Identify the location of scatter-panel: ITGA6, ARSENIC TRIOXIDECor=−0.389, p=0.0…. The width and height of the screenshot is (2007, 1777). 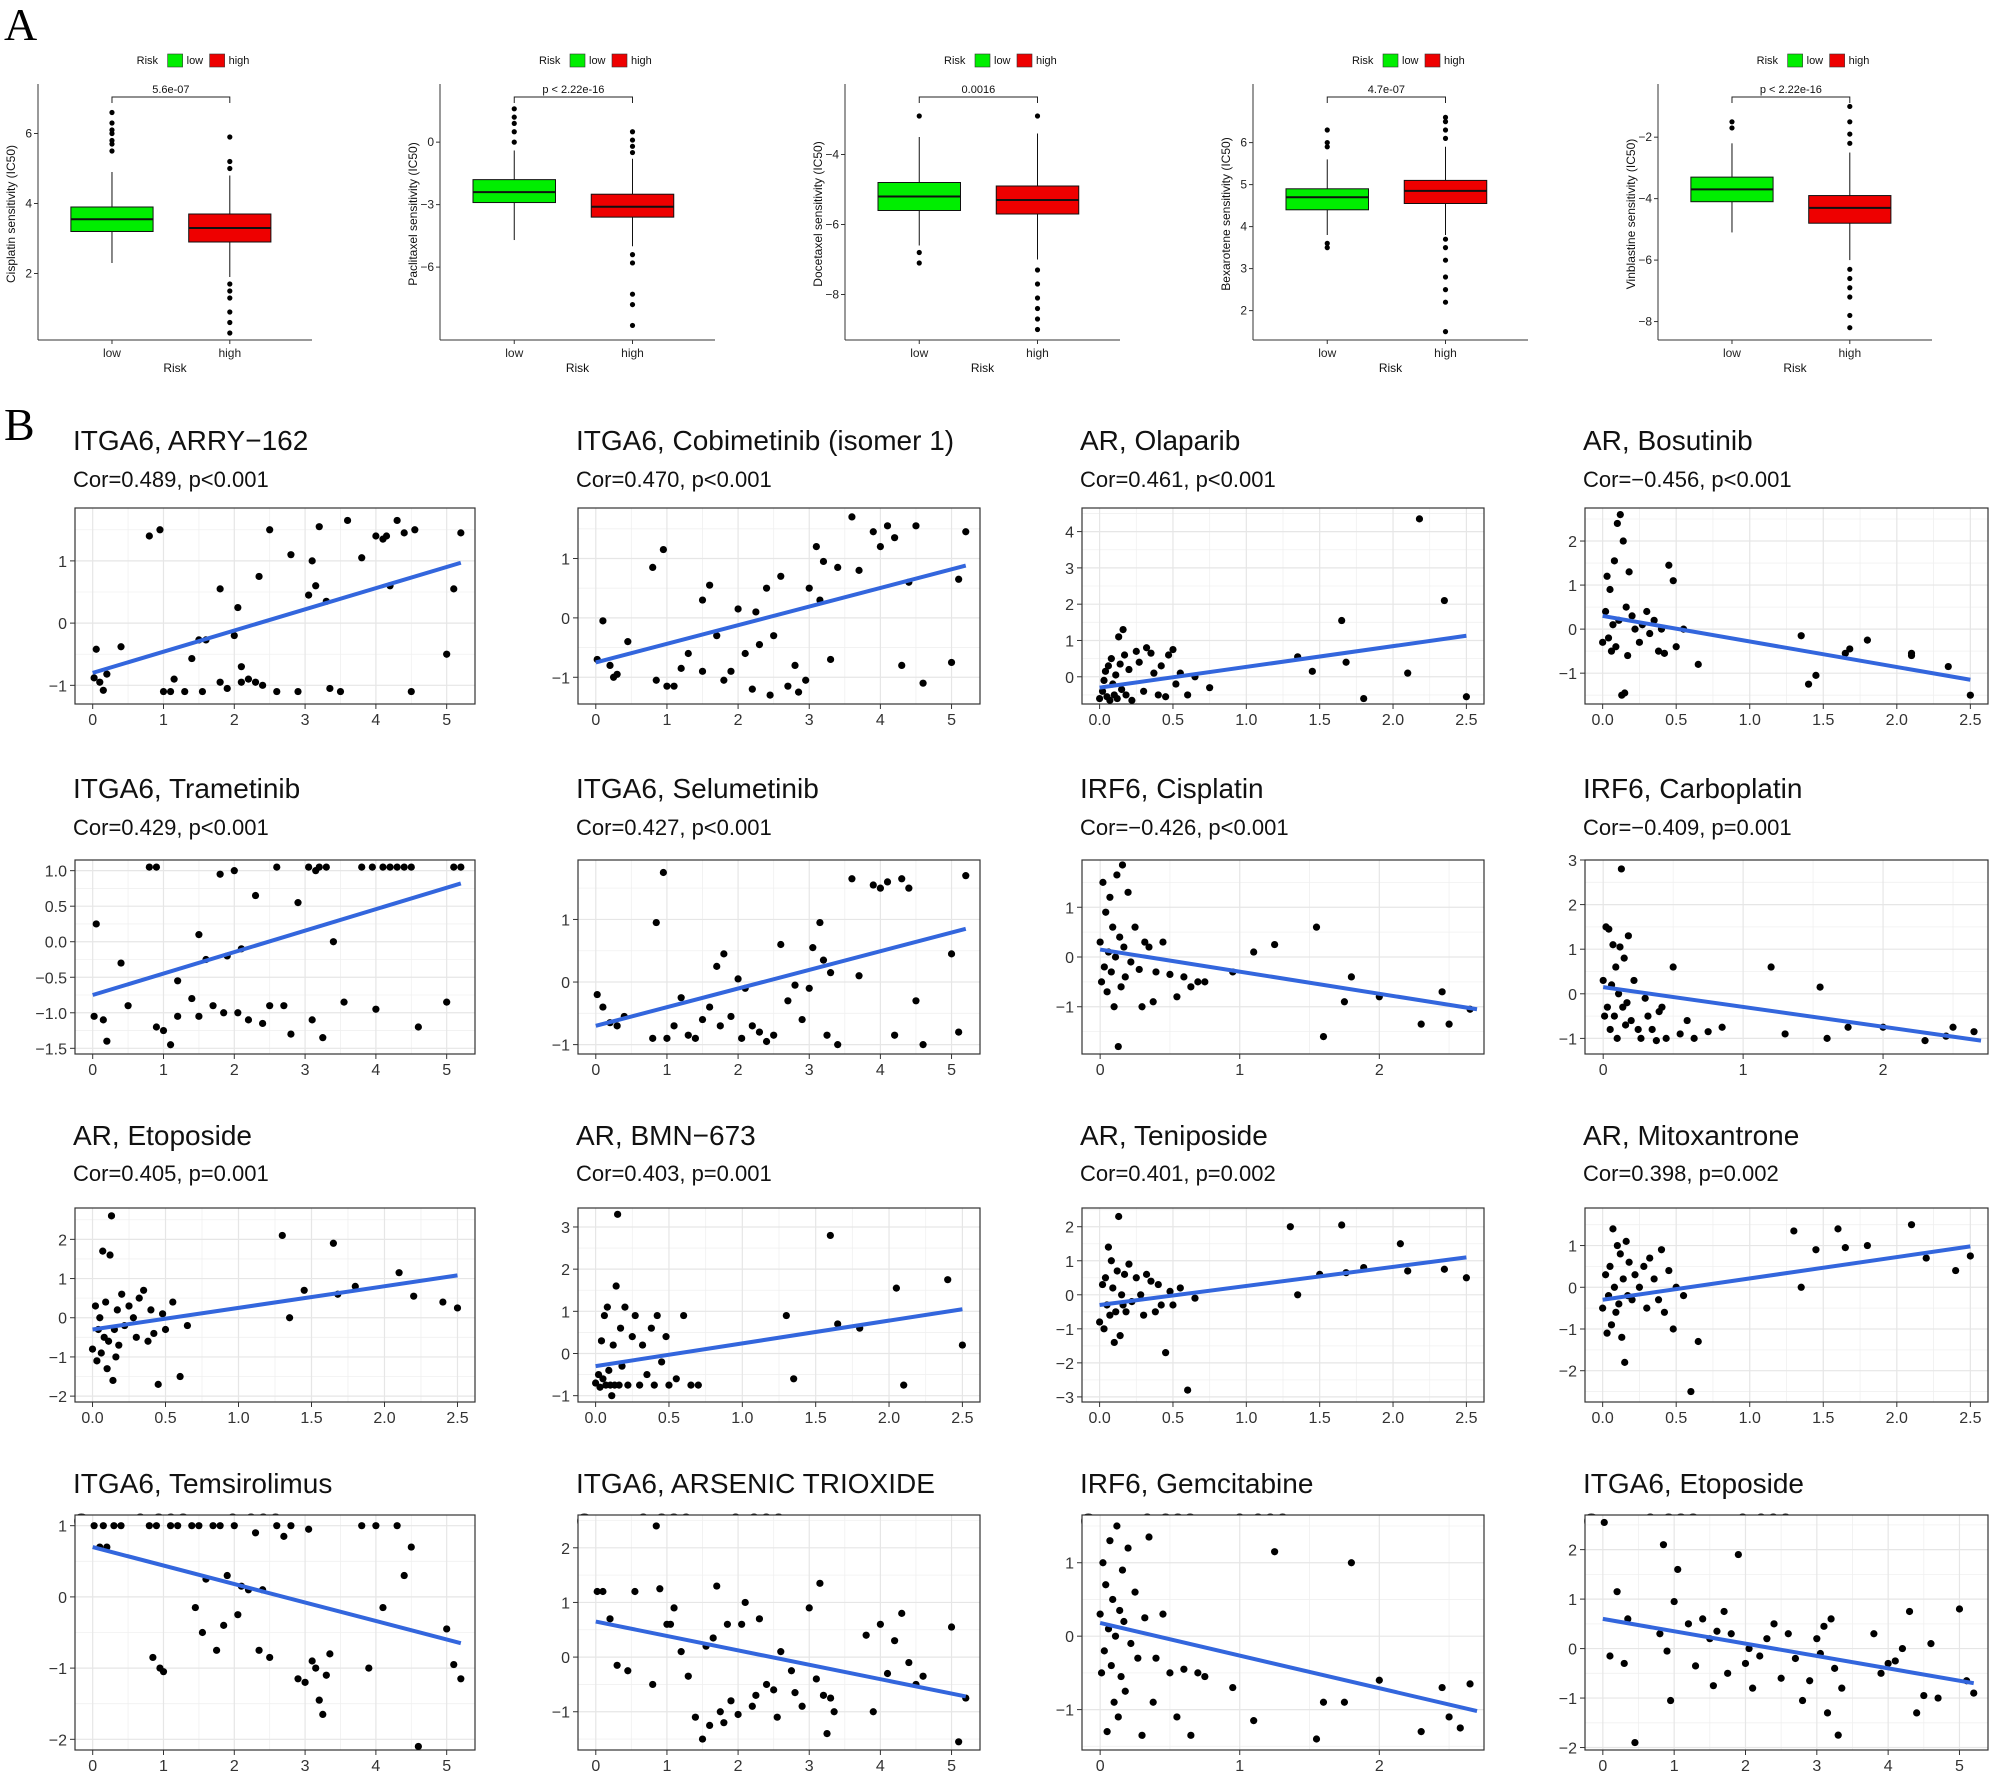
(766, 1621).